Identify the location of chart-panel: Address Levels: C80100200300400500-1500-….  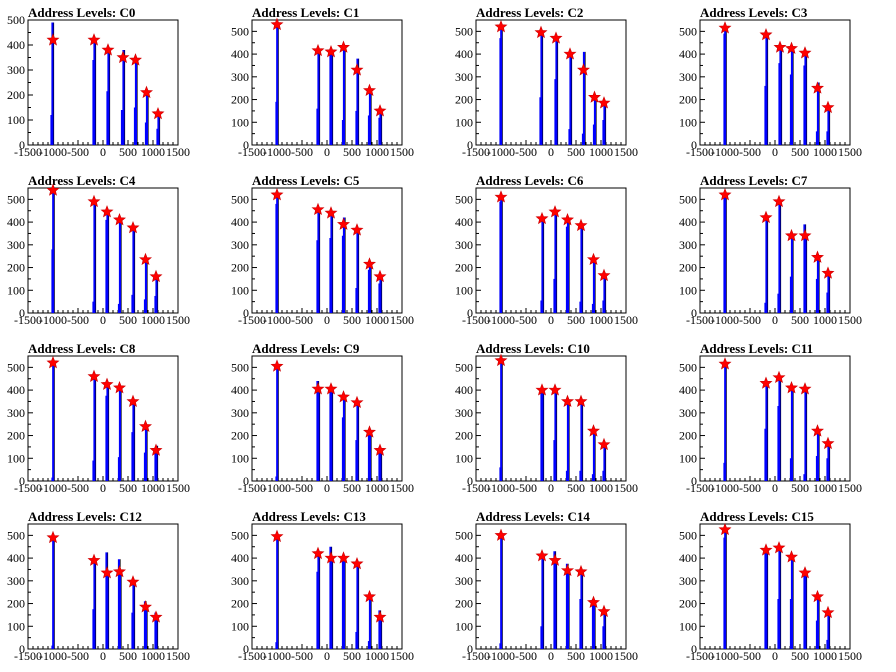
(98, 418).